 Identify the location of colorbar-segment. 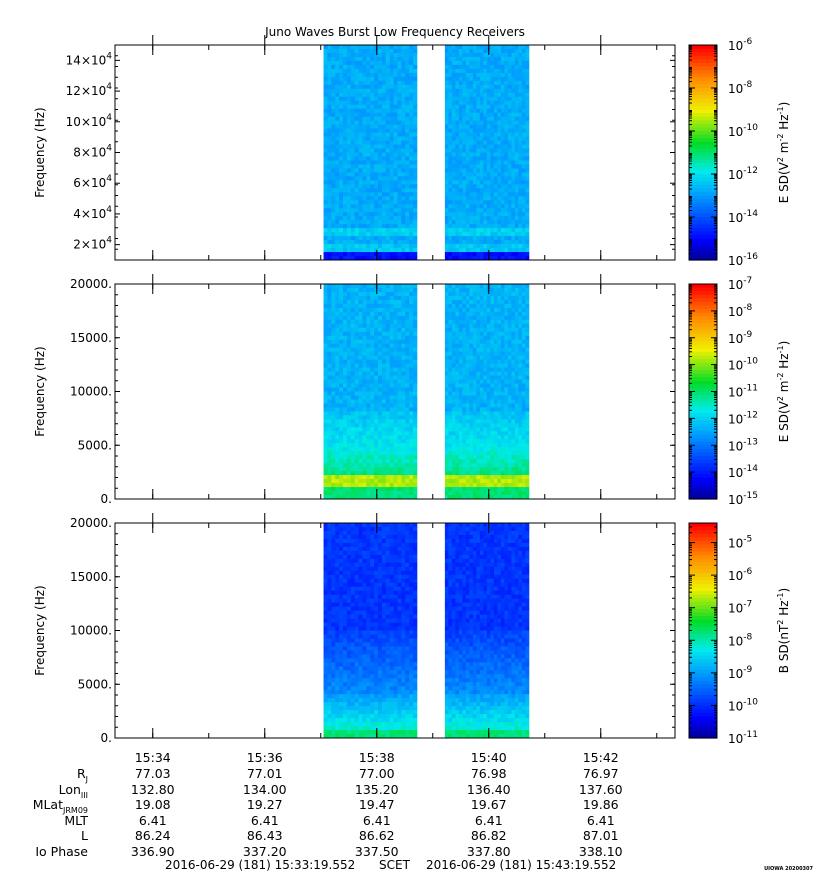
(703, 104).